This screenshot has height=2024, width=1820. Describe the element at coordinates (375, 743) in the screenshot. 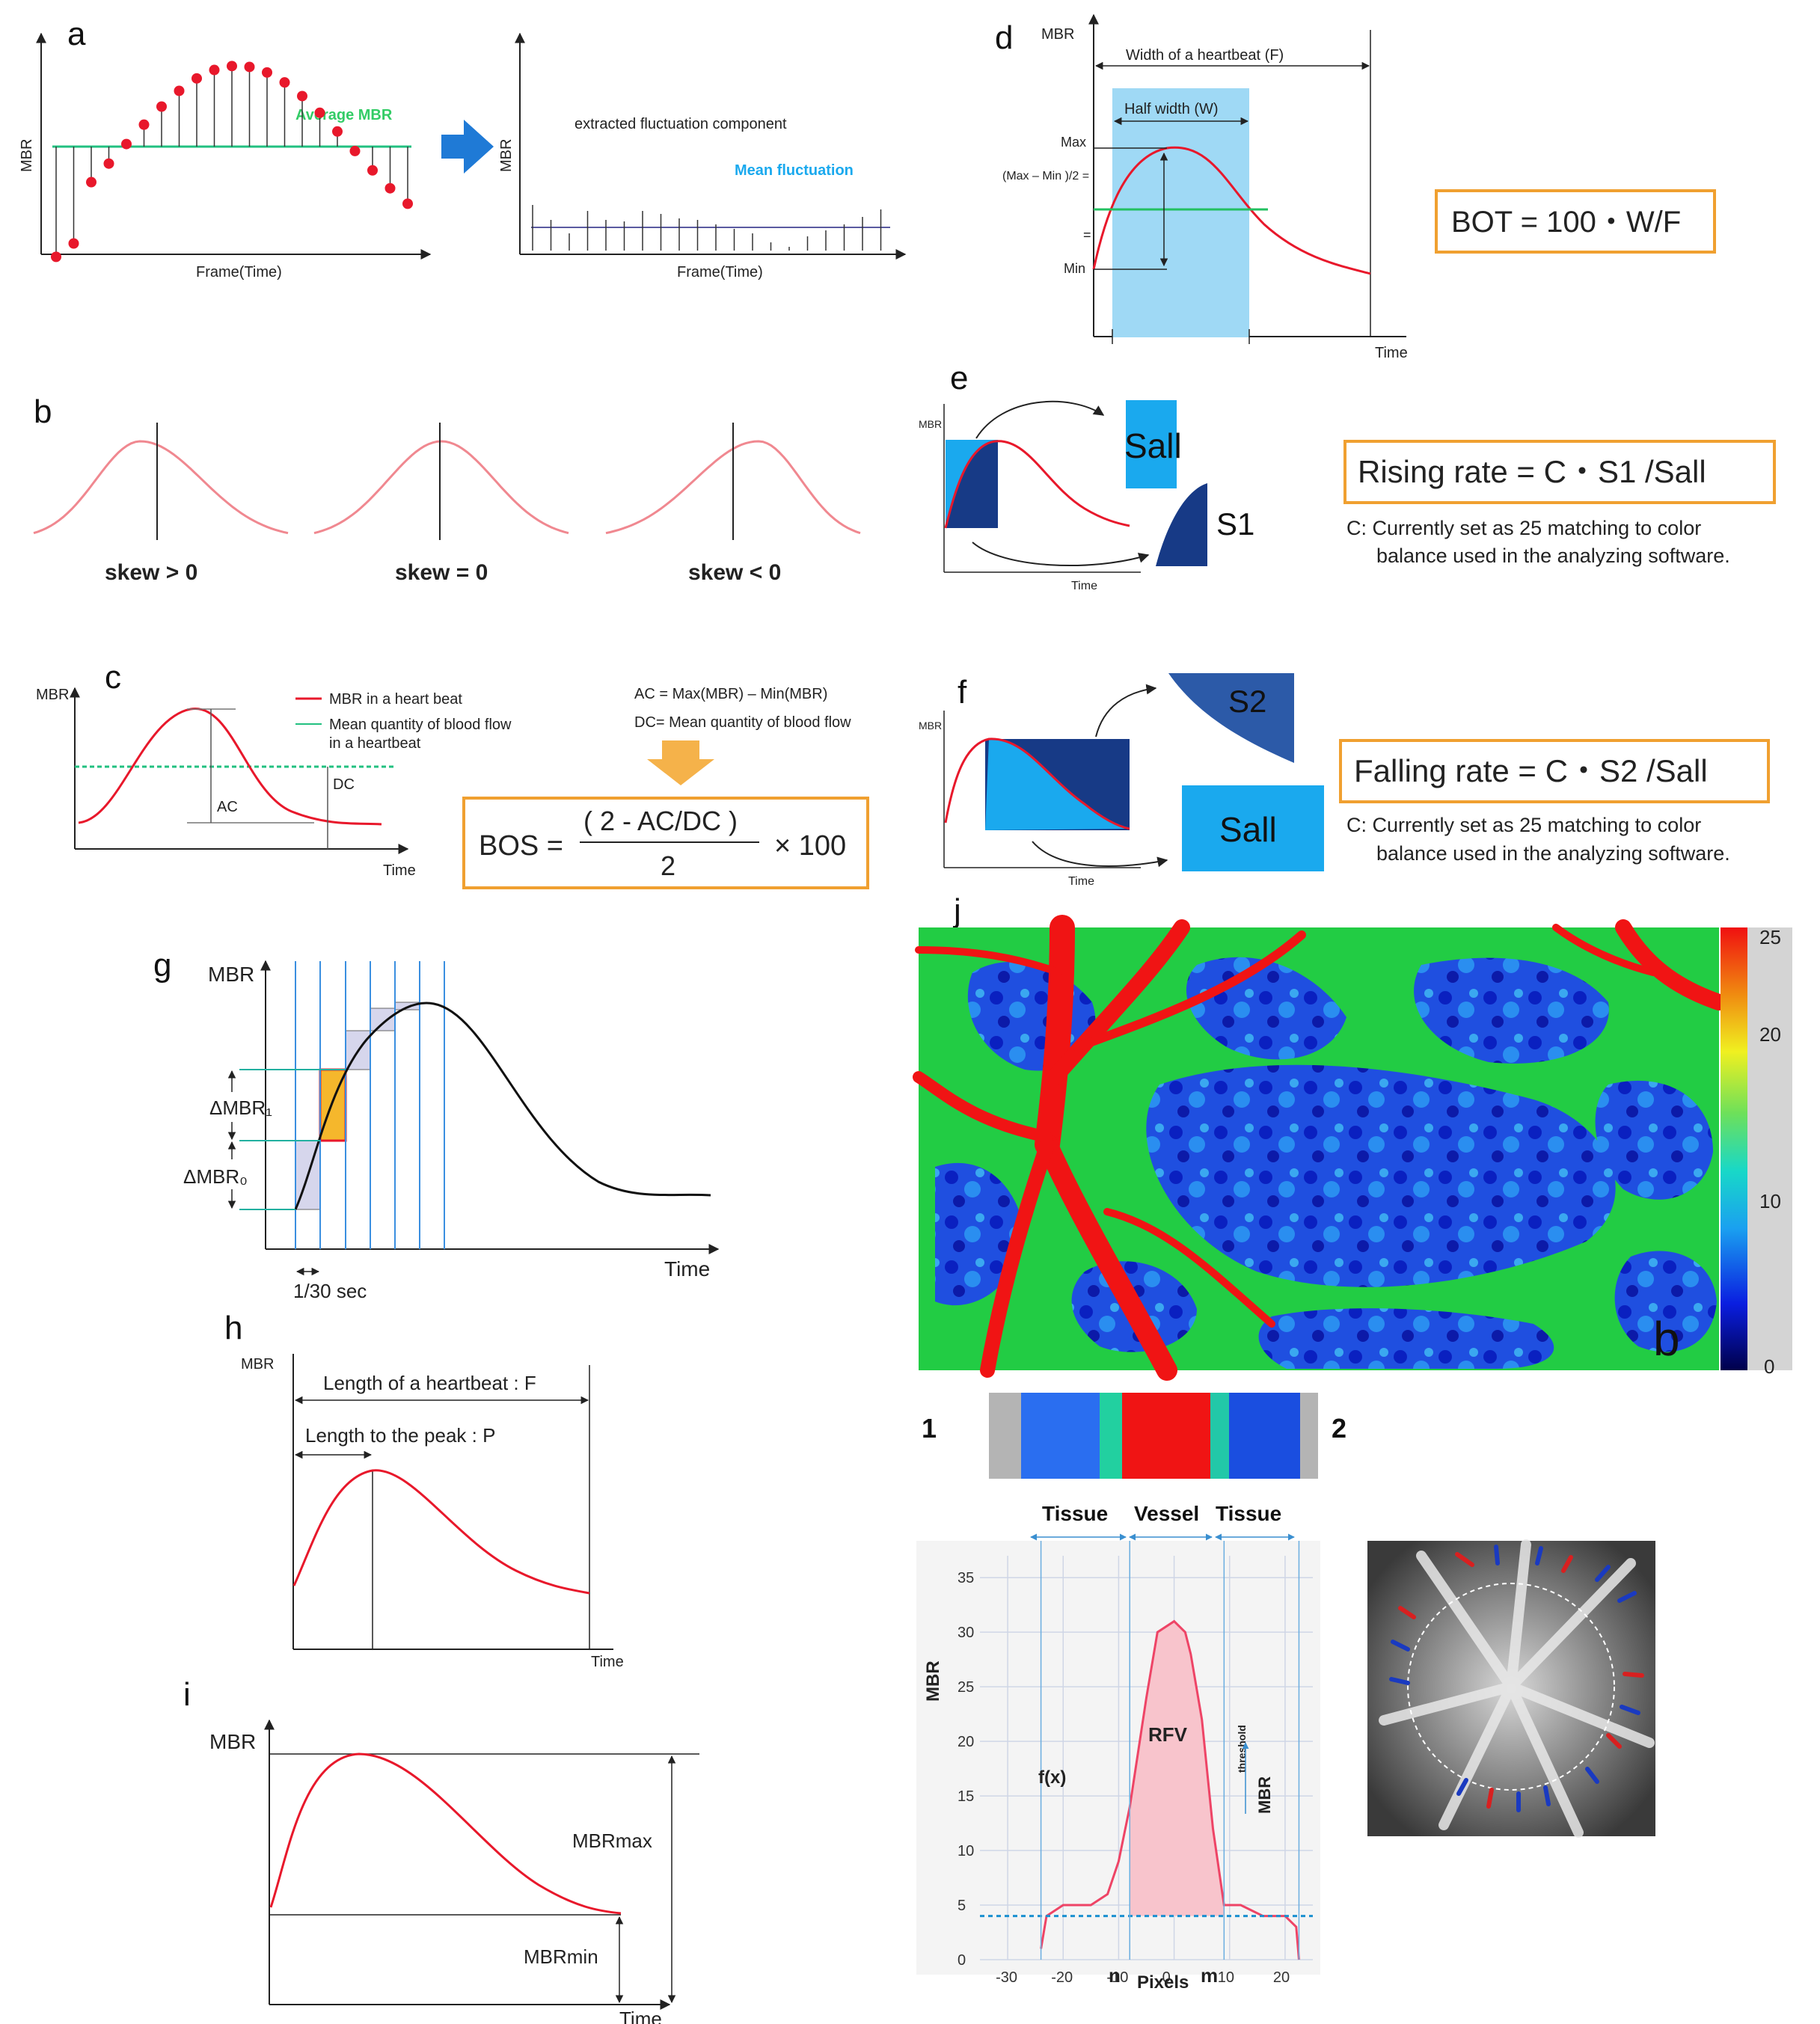

I see `legend-green-2: in a heartbeat` at that location.